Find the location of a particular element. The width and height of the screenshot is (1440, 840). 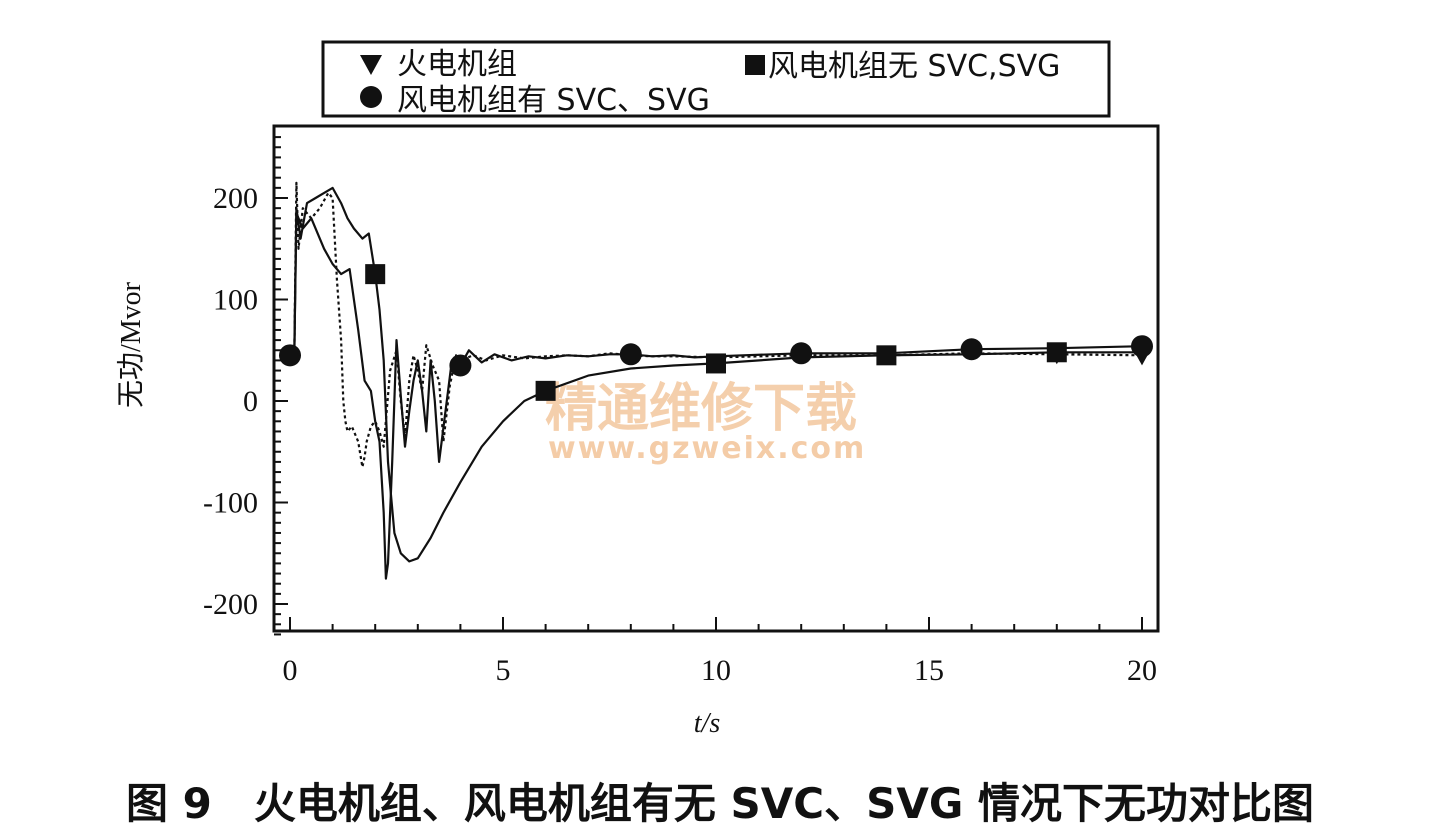

x-tick-label: 0 is located at coordinates (290, 670).